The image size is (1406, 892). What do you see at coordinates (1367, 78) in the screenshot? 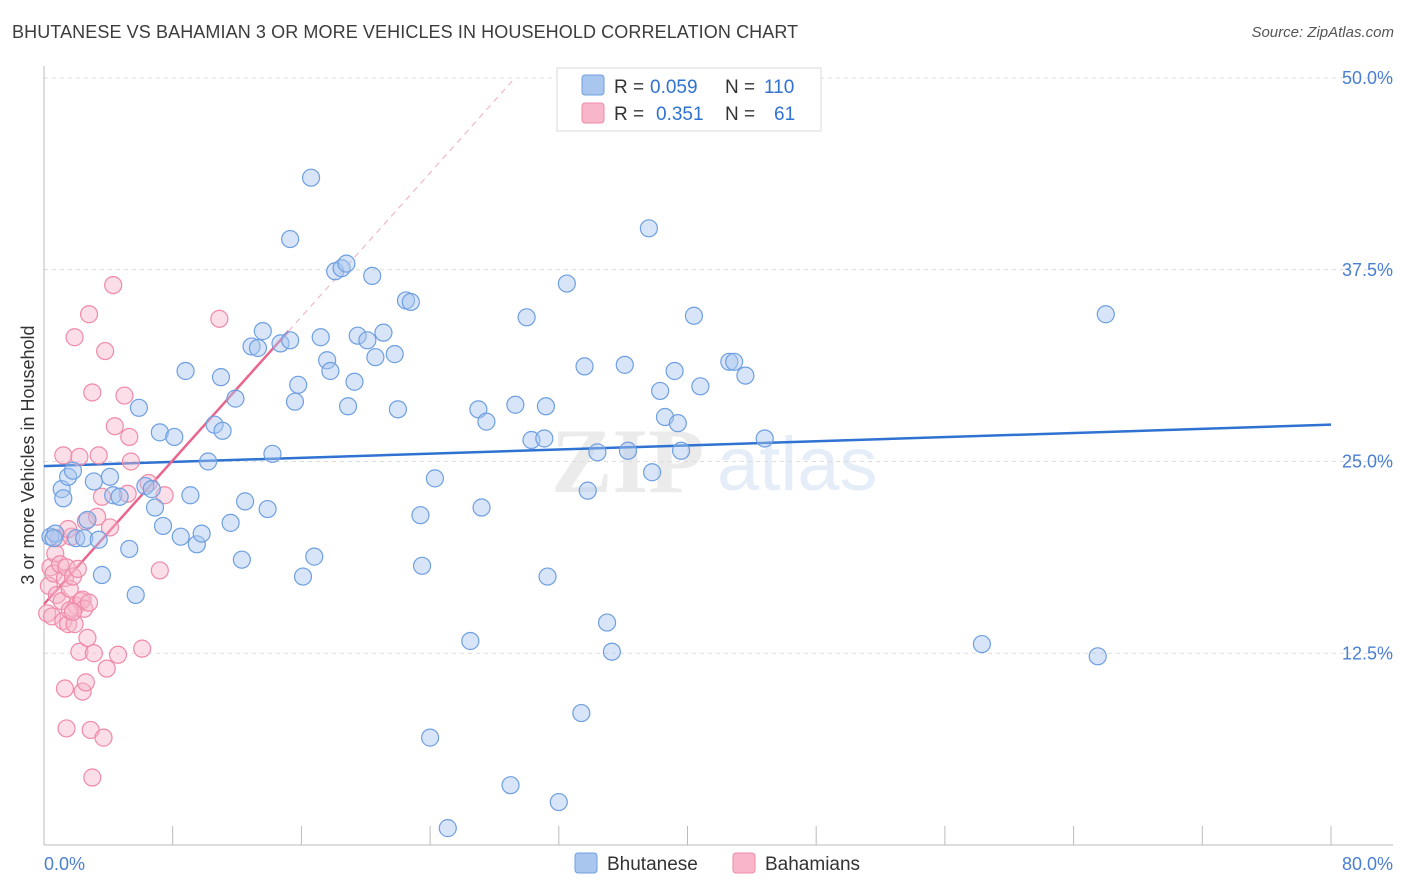
I see `y-tick-label: 50.0%` at bounding box center [1367, 78].